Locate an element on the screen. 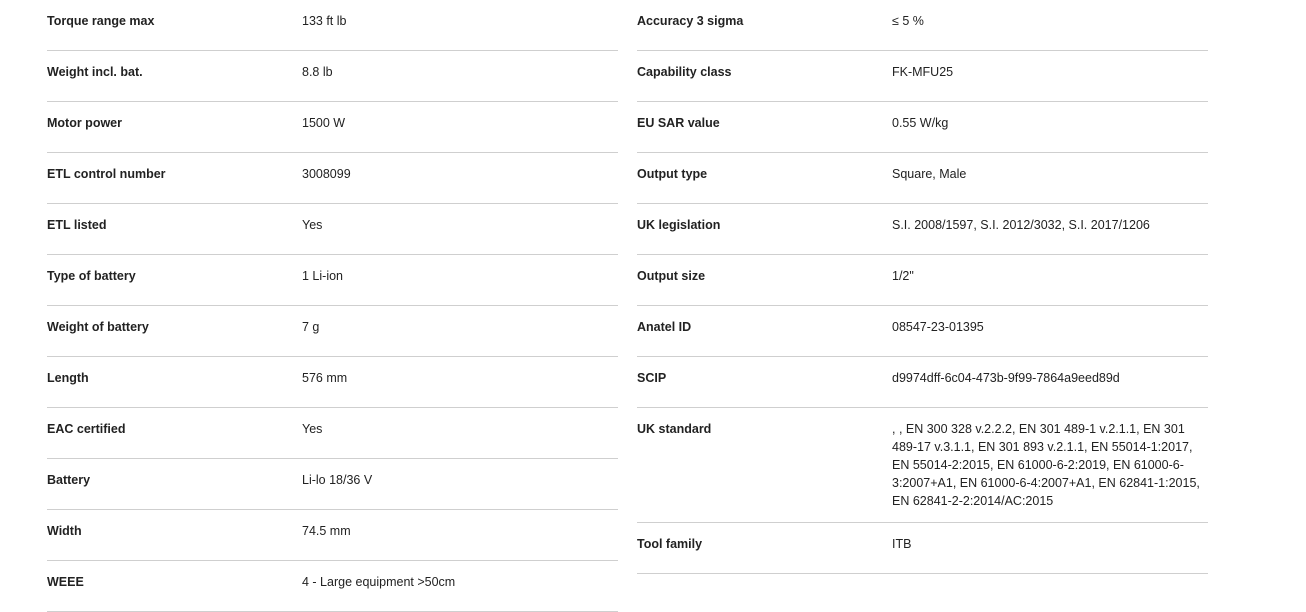  spec-row: Torque range max 133 ft lb is located at coordinates (332, 25).